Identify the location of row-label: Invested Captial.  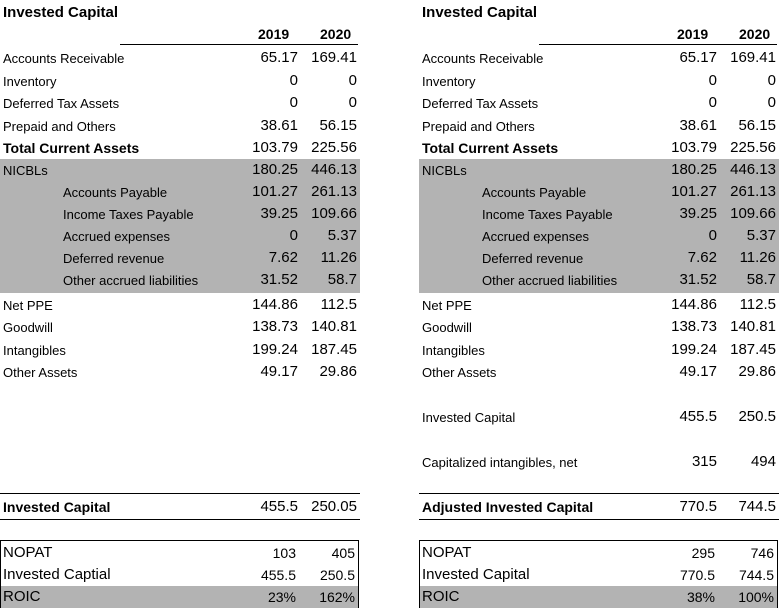
(57, 574).